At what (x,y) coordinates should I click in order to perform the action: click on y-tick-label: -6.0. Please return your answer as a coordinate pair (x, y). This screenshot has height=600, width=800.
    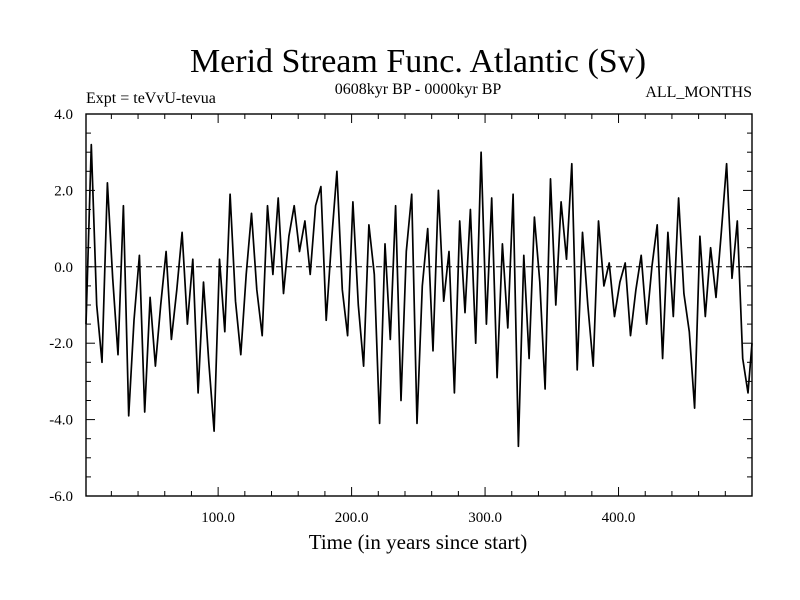
    Looking at the image, I should click on (61, 497).